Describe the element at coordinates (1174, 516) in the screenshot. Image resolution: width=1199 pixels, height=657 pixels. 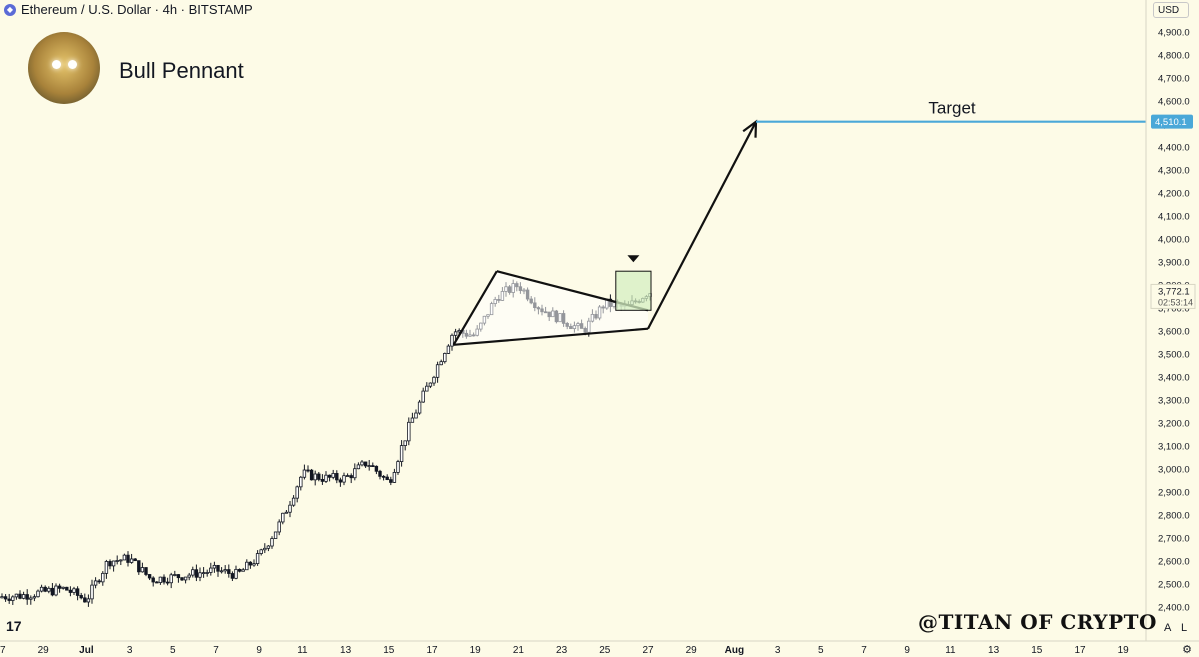
I see `y-tick-label: 2,800.0` at that location.